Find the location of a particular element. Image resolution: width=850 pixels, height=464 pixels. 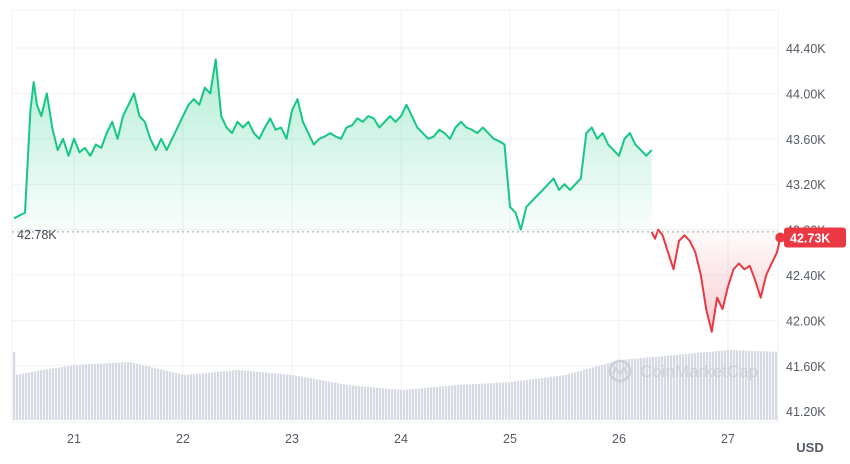

watermark-logo: CoinMarketCap is located at coordinates (683, 371).